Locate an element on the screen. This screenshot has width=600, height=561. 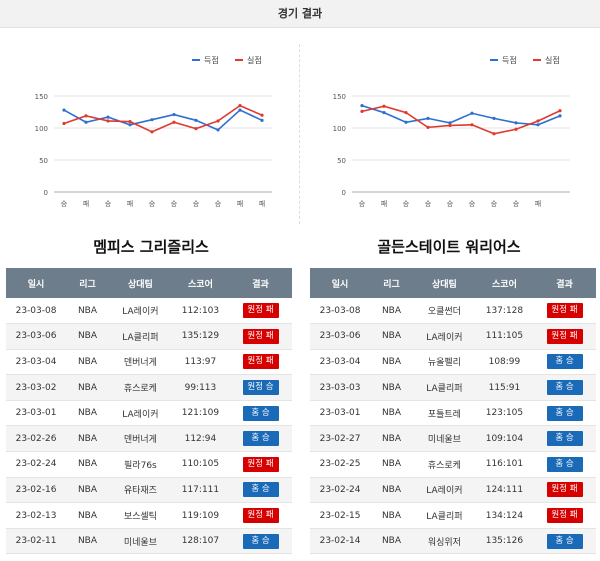
table-row: 23-03-06 NBA LA레이커 111:105 원정 패 is located at coordinates (453, 336).